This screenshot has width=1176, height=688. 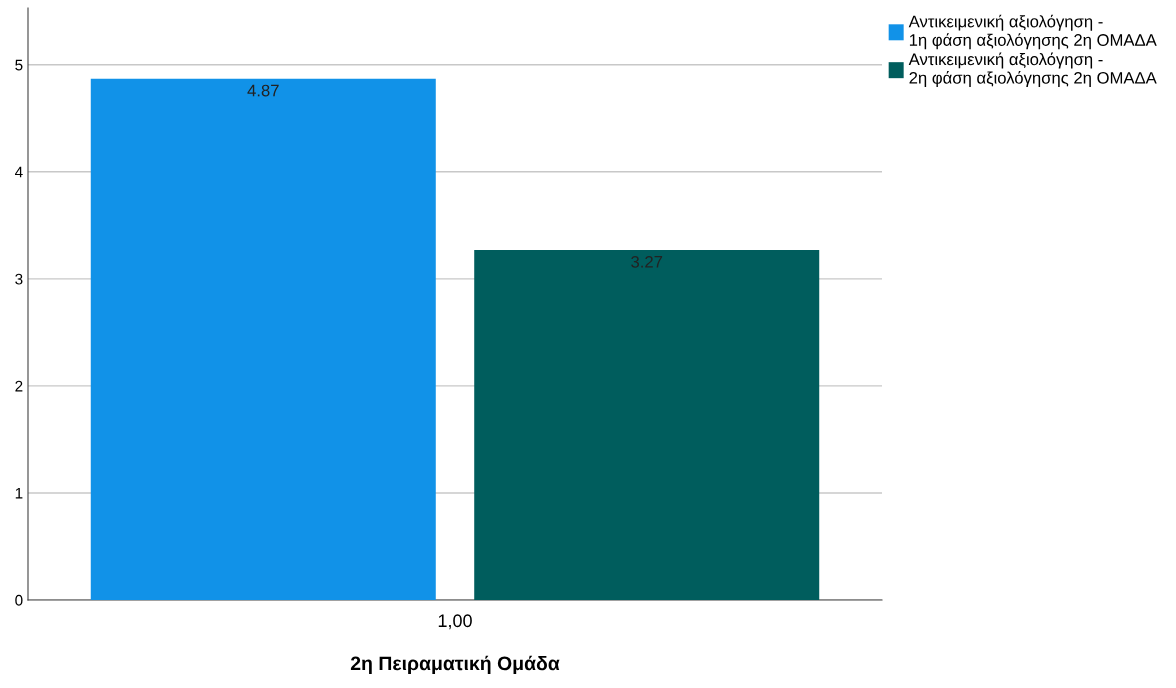 I want to click on data-label: 4.87, so click(x=263, y=90).